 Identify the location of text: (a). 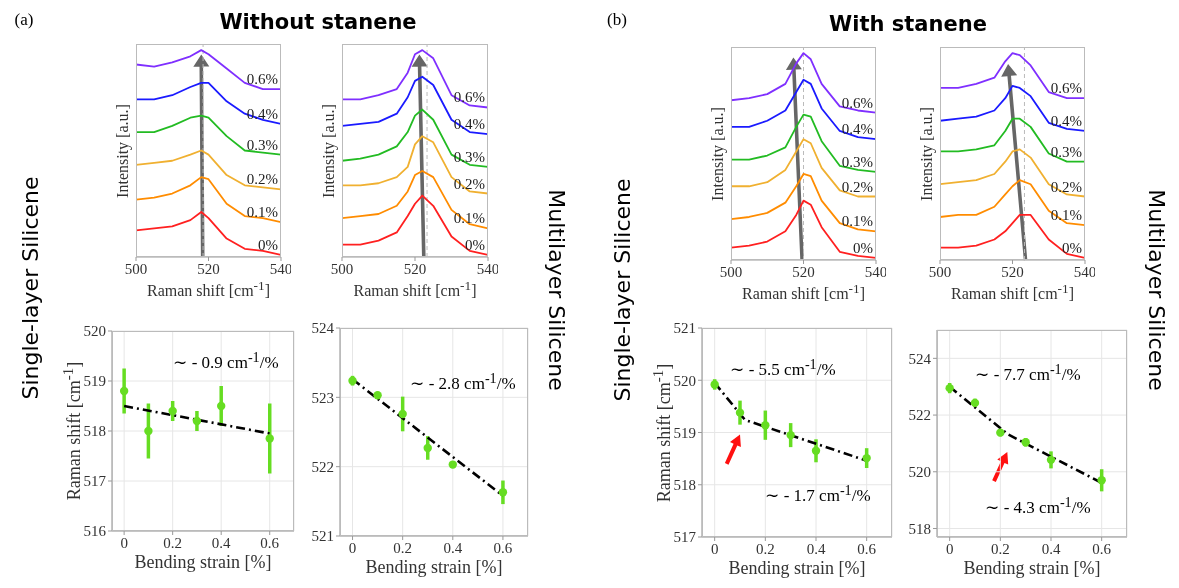
(24, 20).